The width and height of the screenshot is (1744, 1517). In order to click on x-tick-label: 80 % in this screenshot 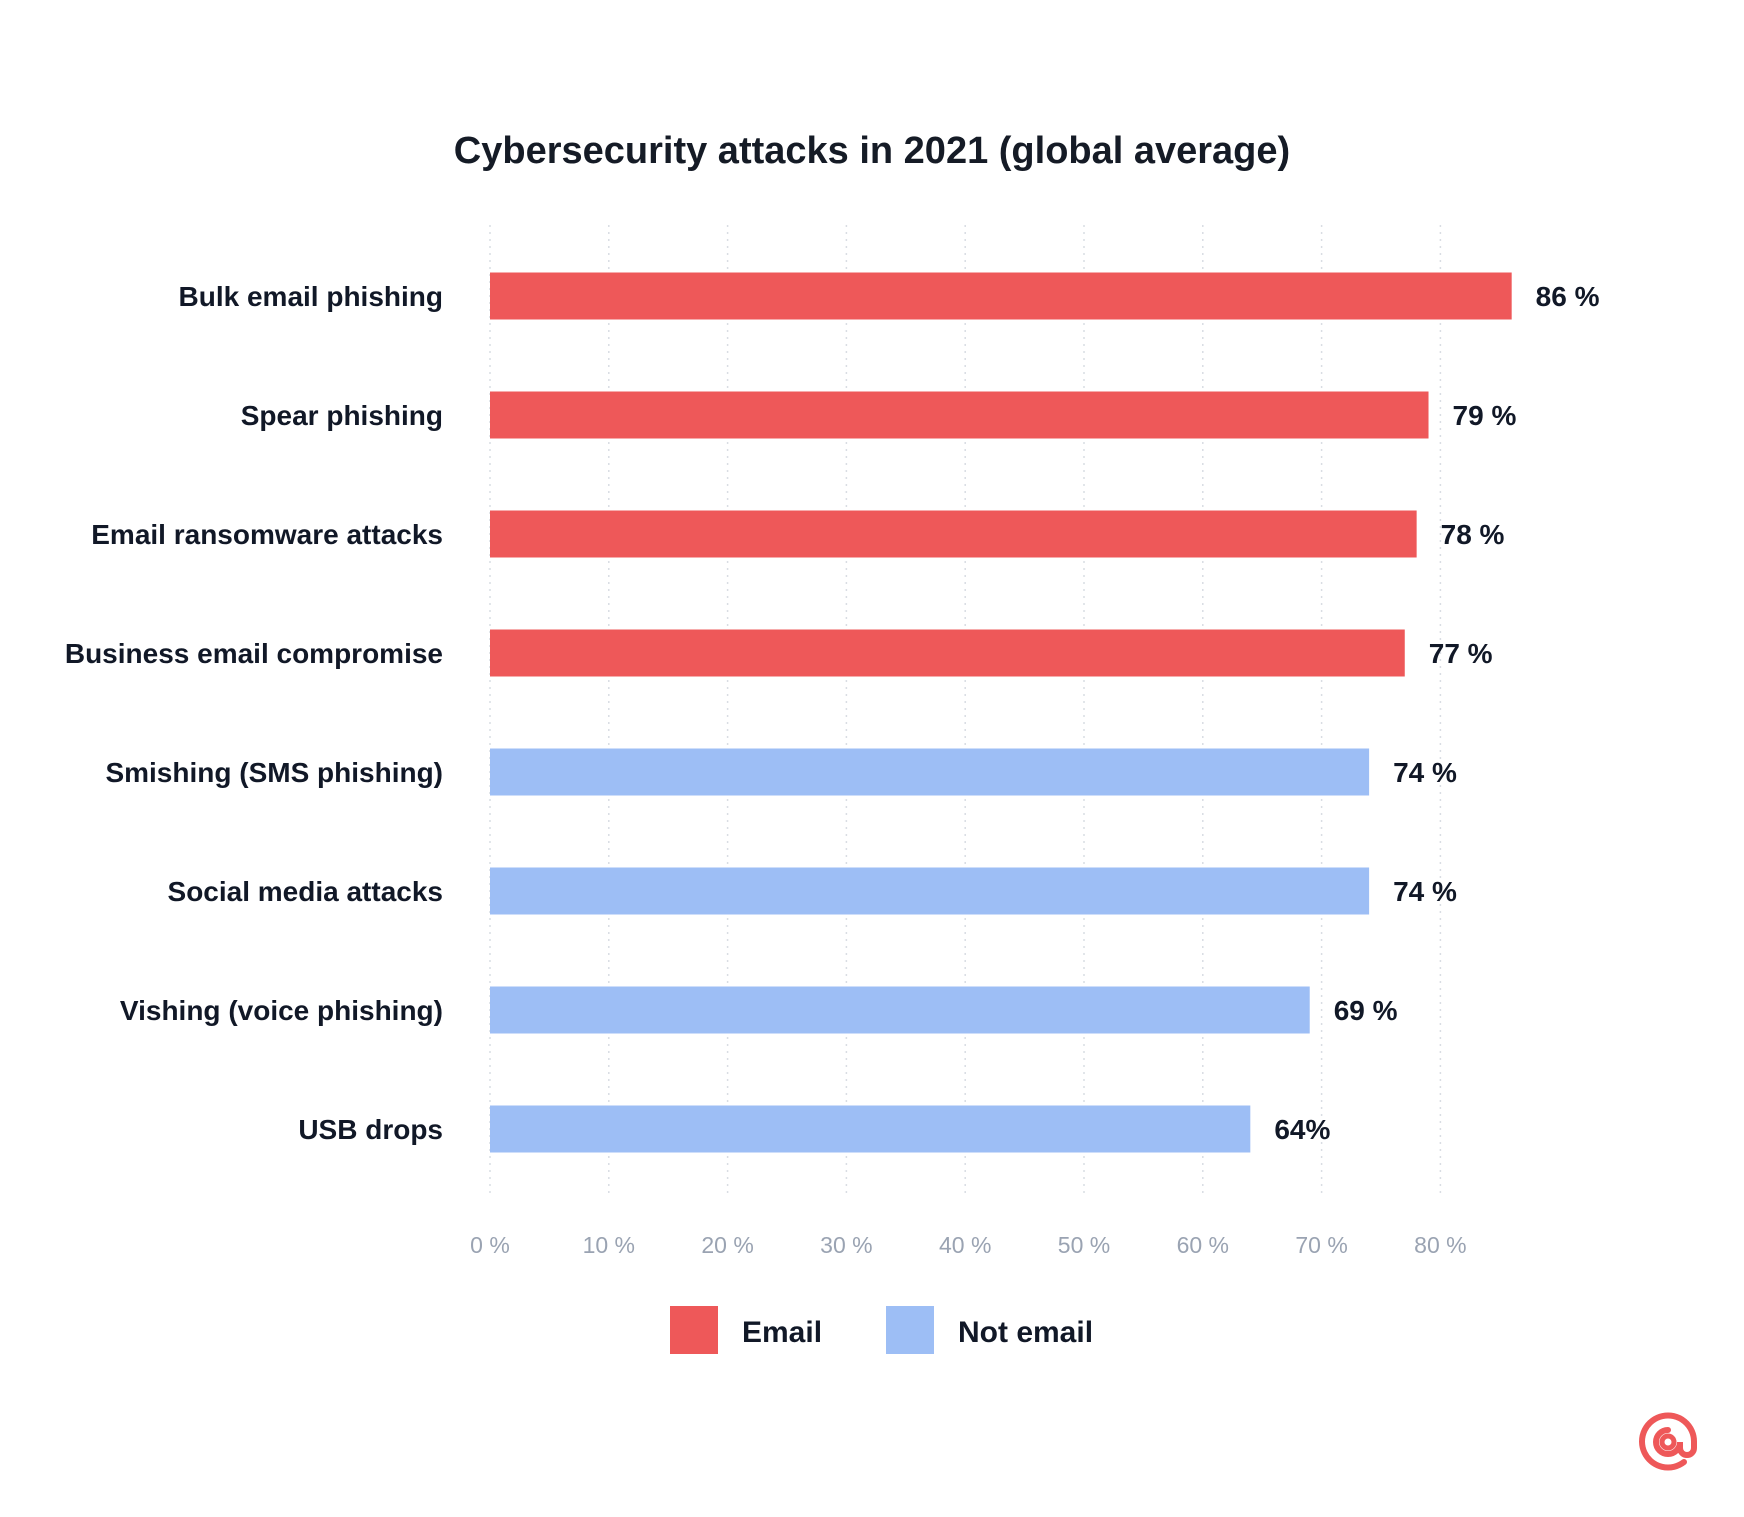, I will do `click(1440, 1245)`.